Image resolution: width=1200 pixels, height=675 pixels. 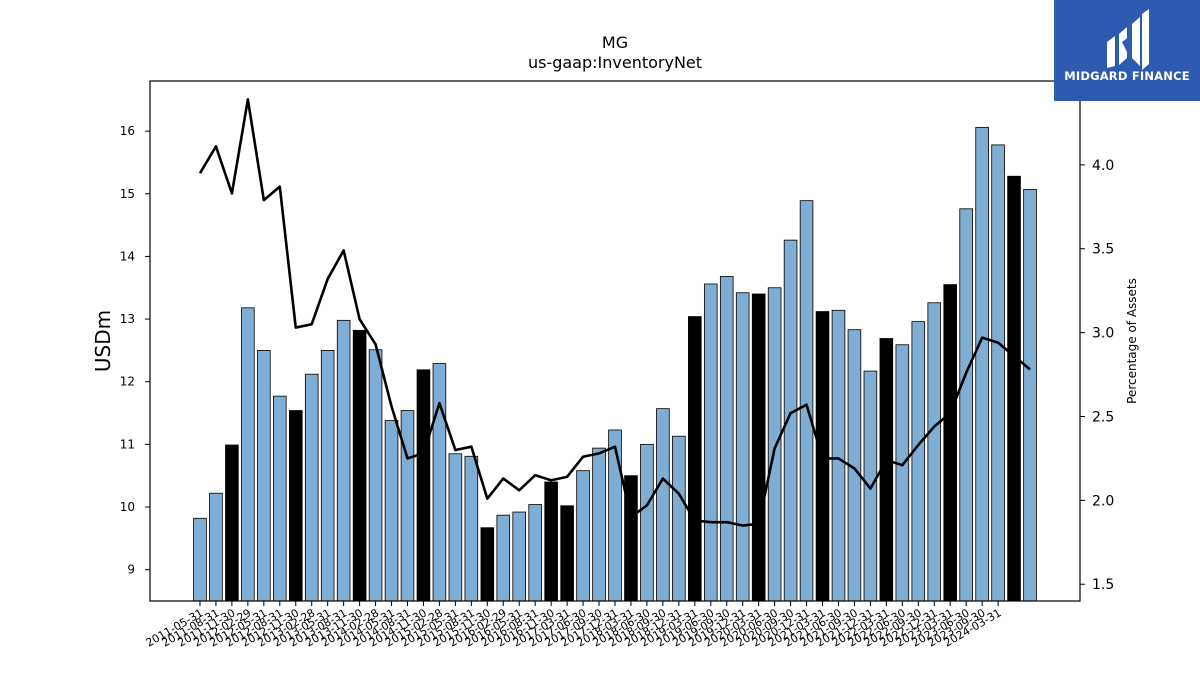 I want to click on brand-logo: MIDGARD FINANCE, so click(x=1127, y=50).